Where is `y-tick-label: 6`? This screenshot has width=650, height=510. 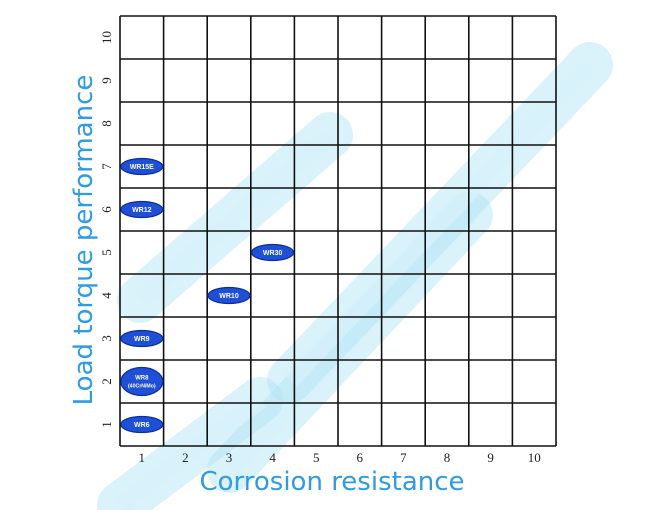 y-tick-label: 6 is located at coordinates (106, 209).